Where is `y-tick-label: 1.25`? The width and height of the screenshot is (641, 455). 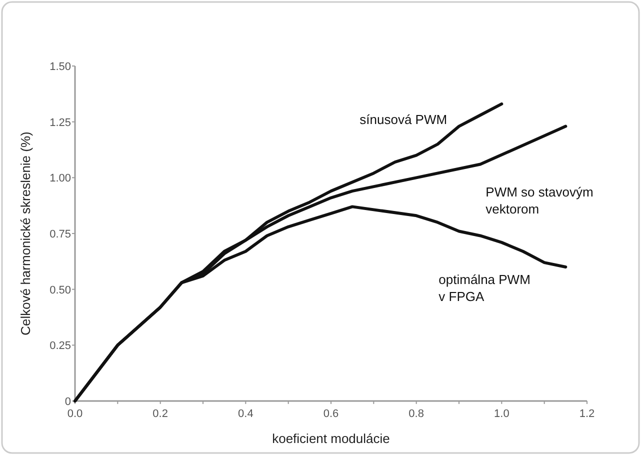 y-tick-label: 1.25 is located at coordinates (60, 122).